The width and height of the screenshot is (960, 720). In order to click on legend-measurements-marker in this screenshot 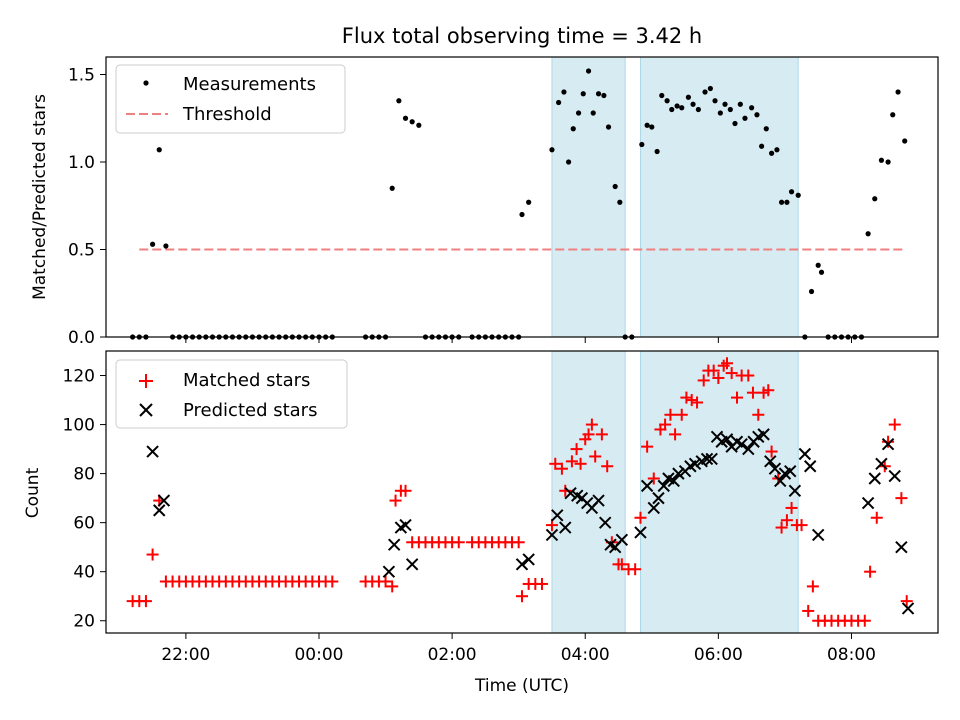, I will do `click(146, 83)`.